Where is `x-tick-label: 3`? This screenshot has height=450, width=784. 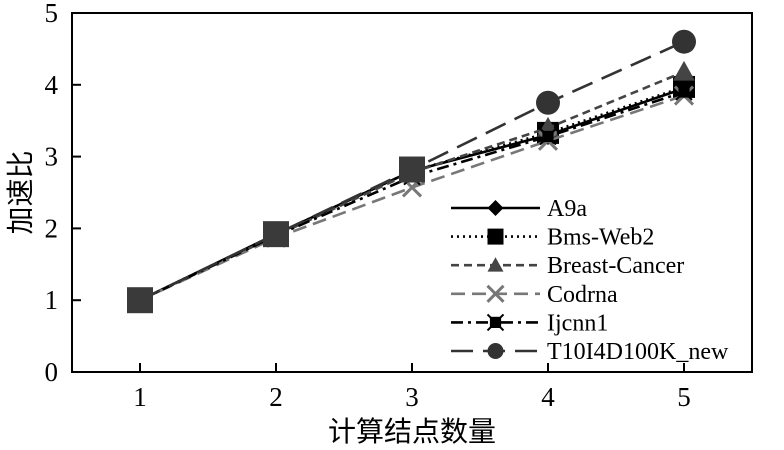 x-tick-label: 3 is located at coordinates (412, 397).